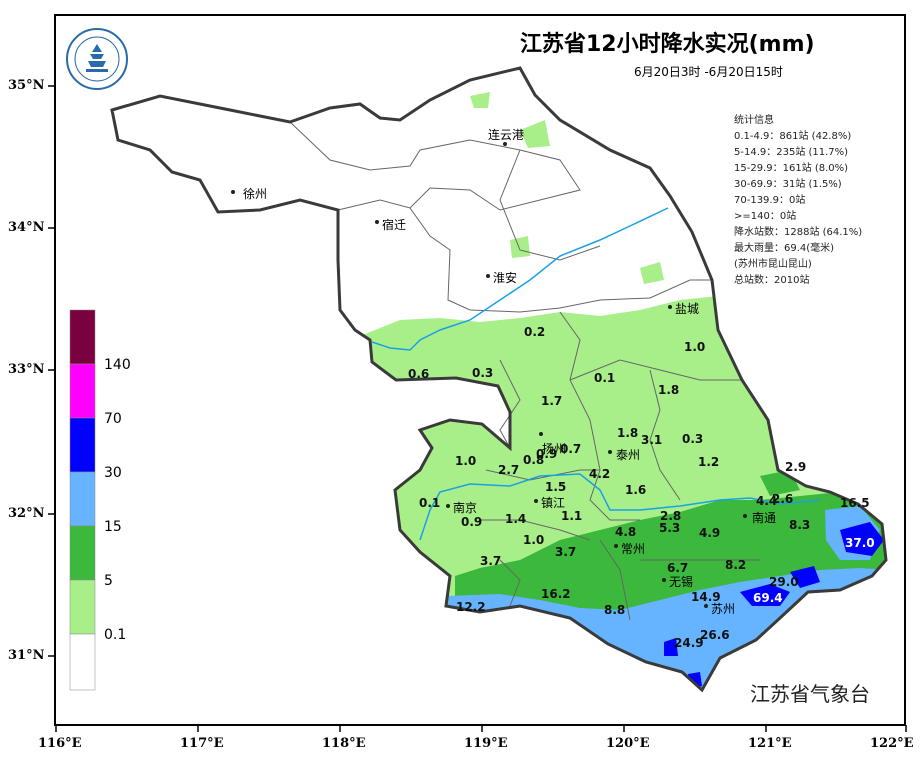 The height and width of the screenshot is (763, 920). Describe the element at coordinates (800, 525) in the screenshot. I see `precip-value: 8.3` at that location.